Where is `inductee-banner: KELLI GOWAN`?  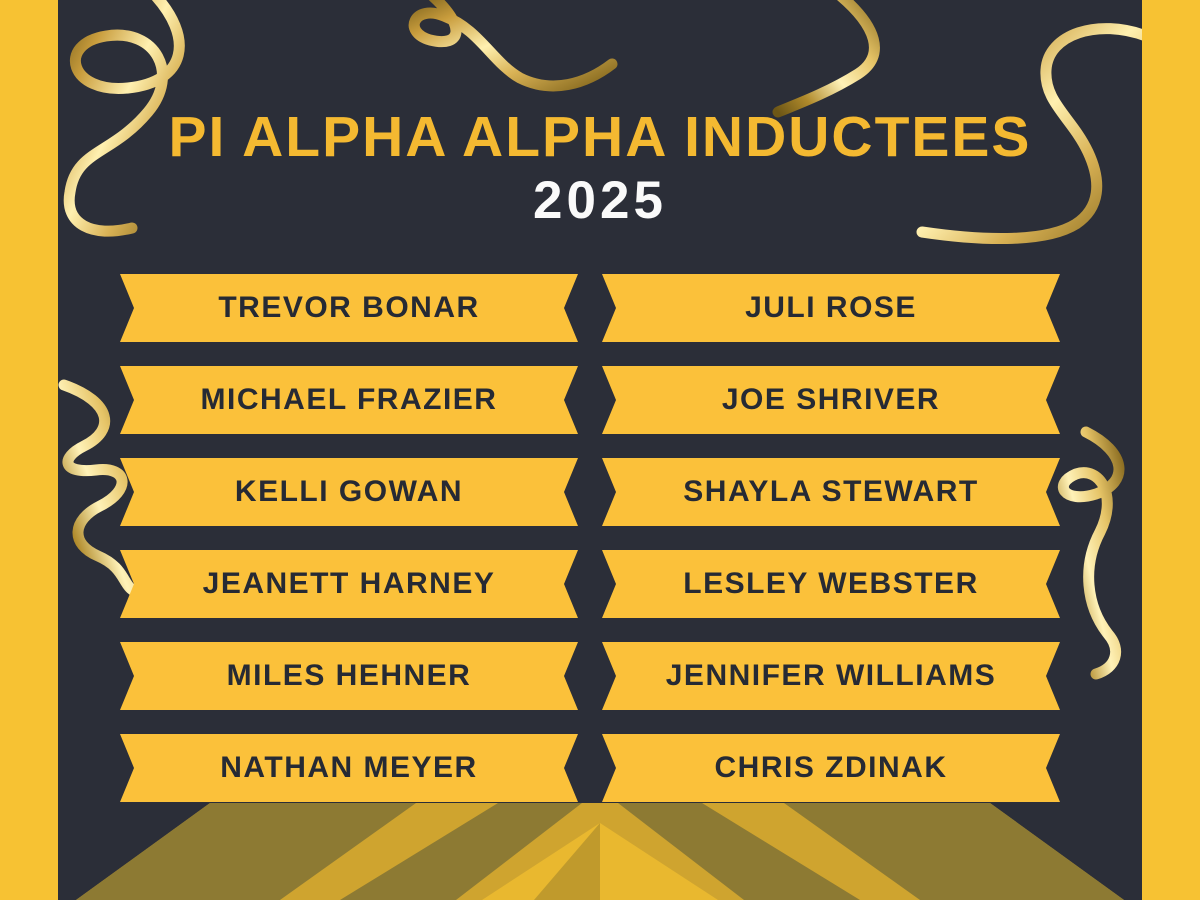 inductee-banner: KELLI GOWAN is located at coordinates (349, 492).